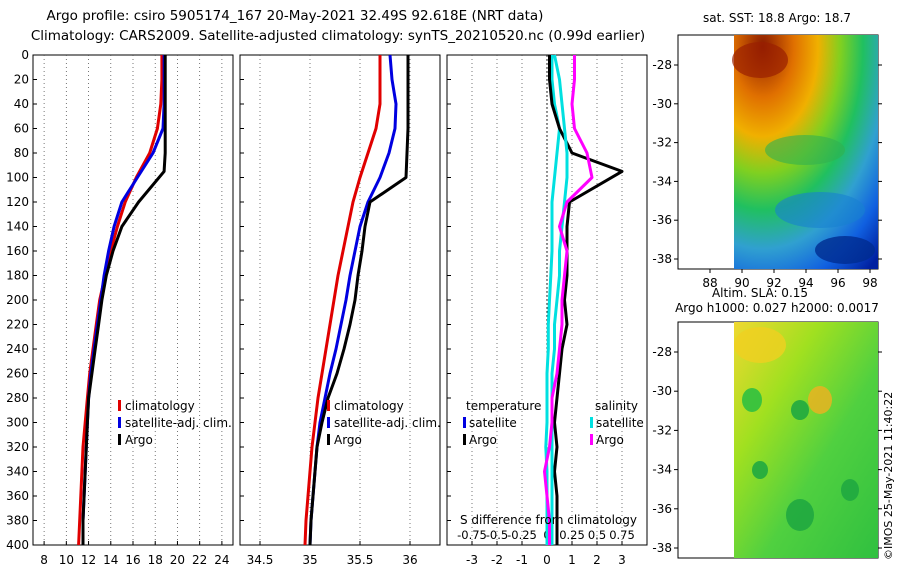  Describe the element at coordinates (760, 293) in the screenshot. I see `sla-map-title: Altim. SLA: 0.15` at that location.